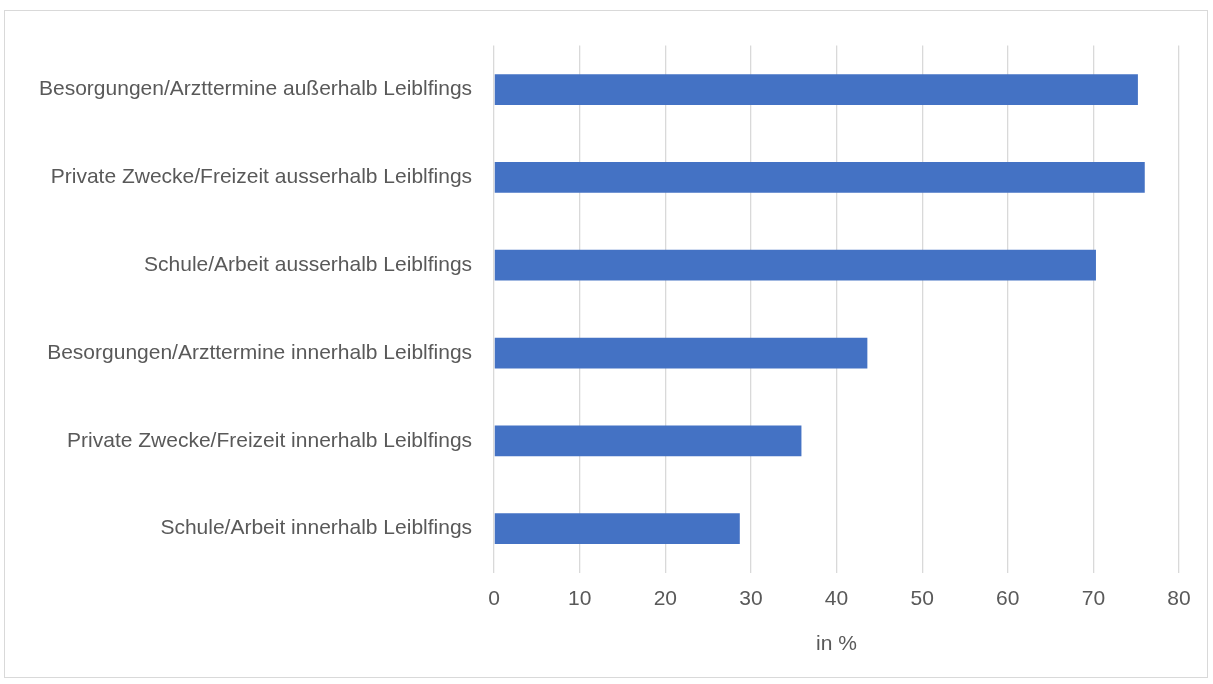 Image resolution: width=1213 pixels, height=684 pixels. Describe the element at coordinates (1179, 597) in the screenshot. I see `x-tick-label: 80` at that location.